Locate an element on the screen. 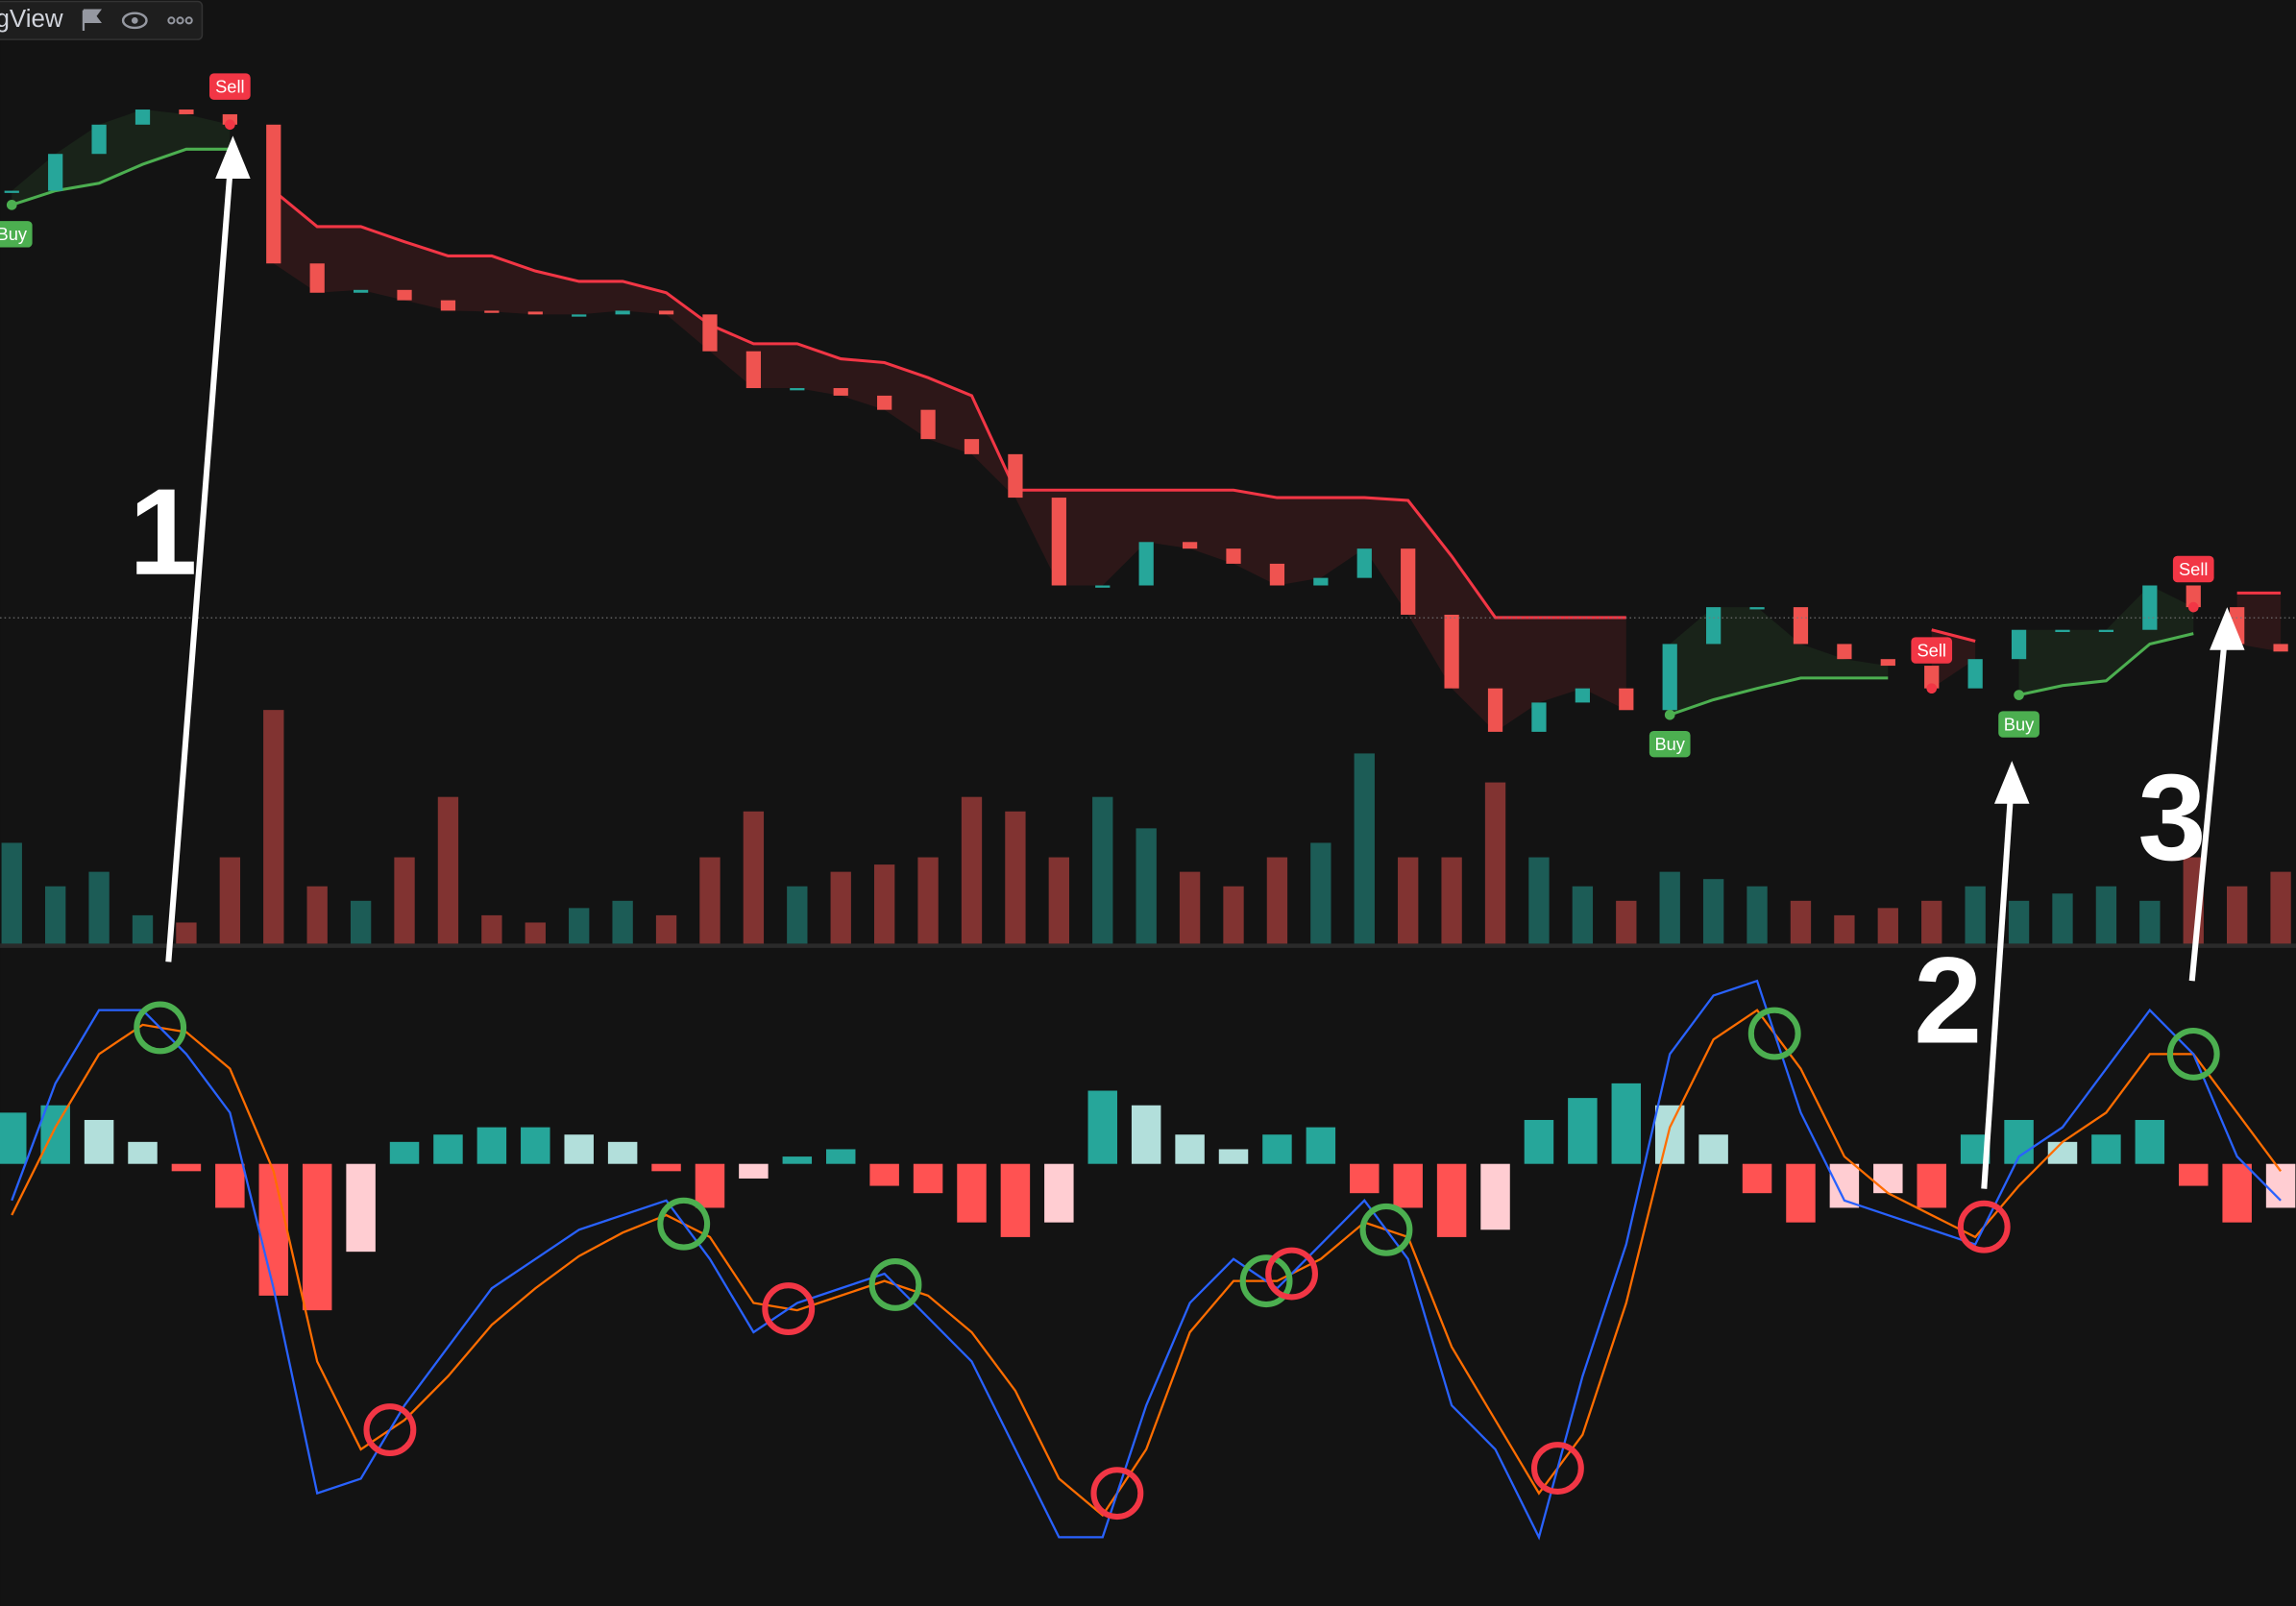 This screenshot has width=2296, height=1606. arrow is located at coordinates (199, 567).